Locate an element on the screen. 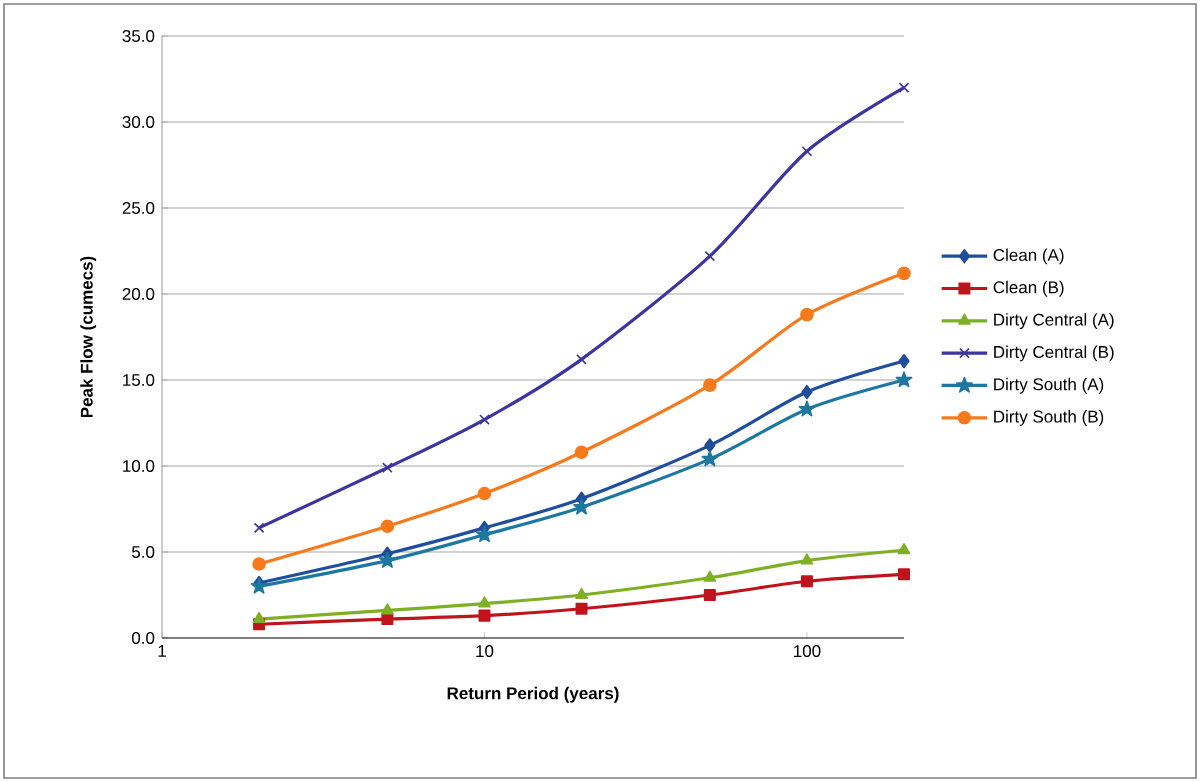 Image resolution: width=1200 pixels, height=782 pixels. x-axis-title: Return Period (years) is located at coordinates (533, 694).